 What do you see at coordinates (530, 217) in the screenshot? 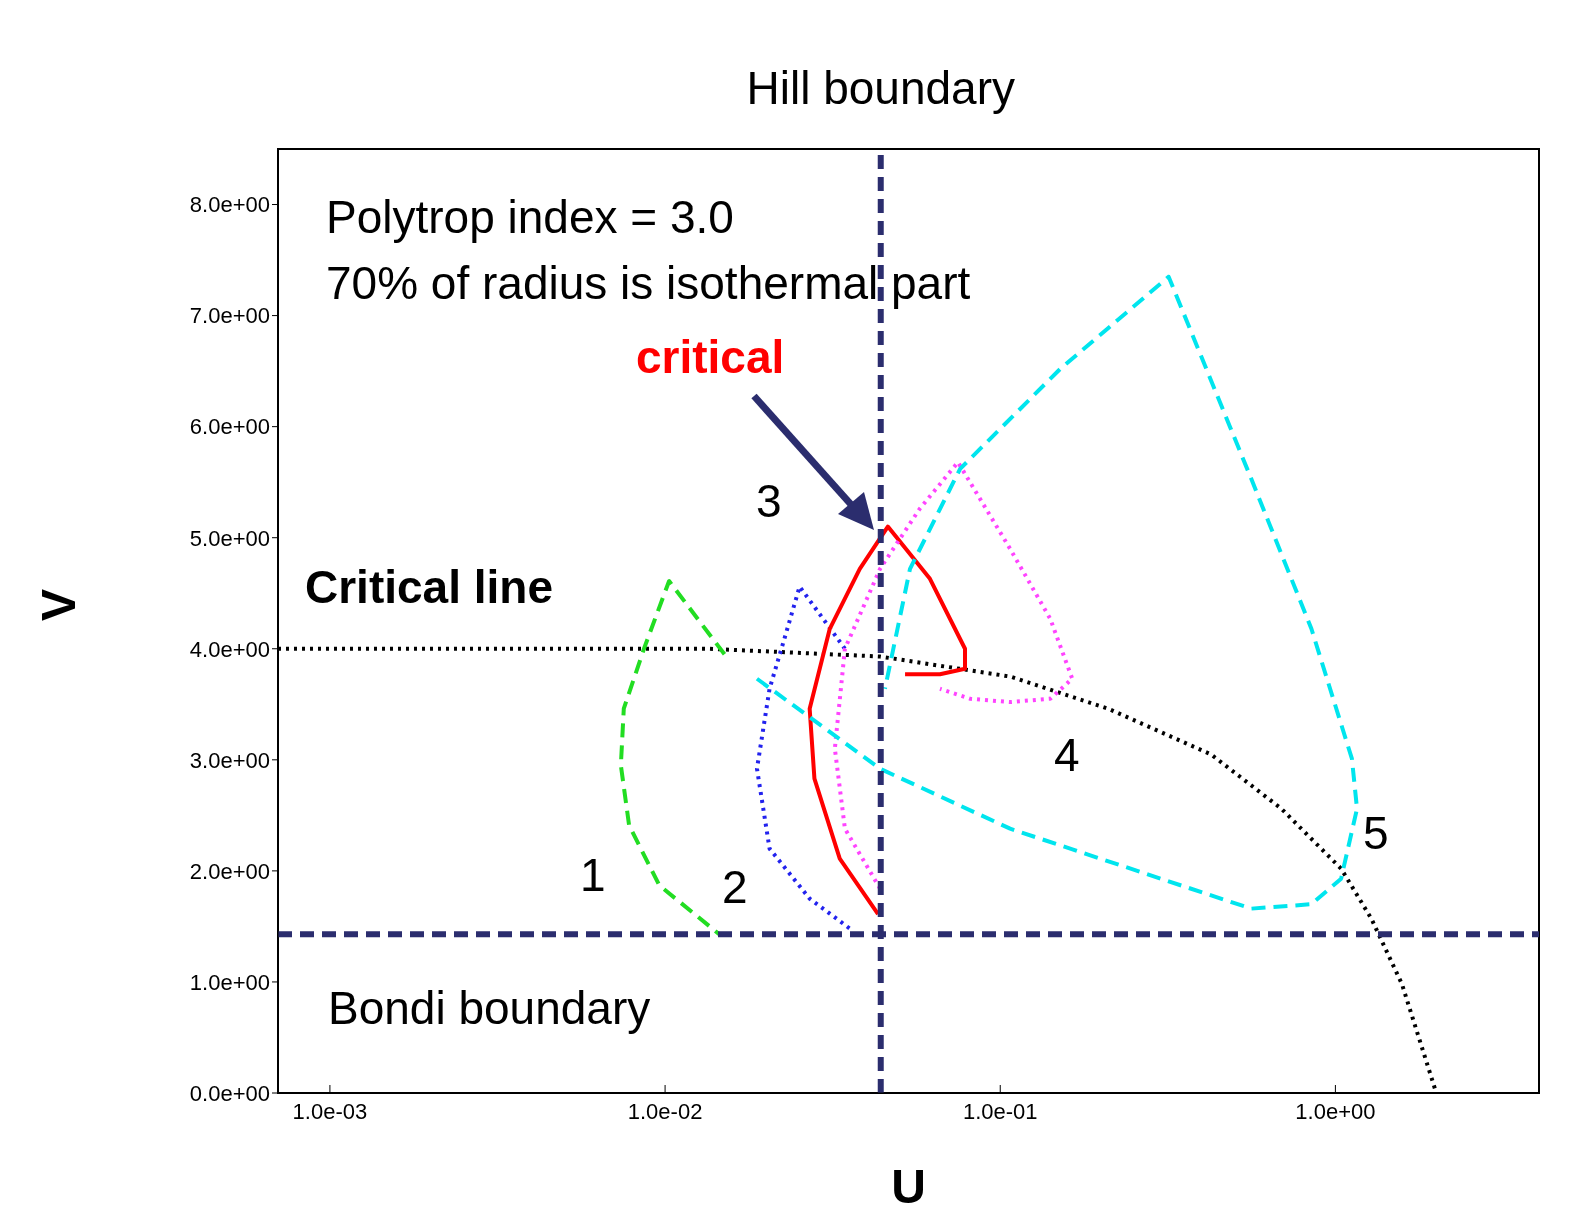
I see `annotation: Polytrop index = 3.0` at bounding box center [530, 217].